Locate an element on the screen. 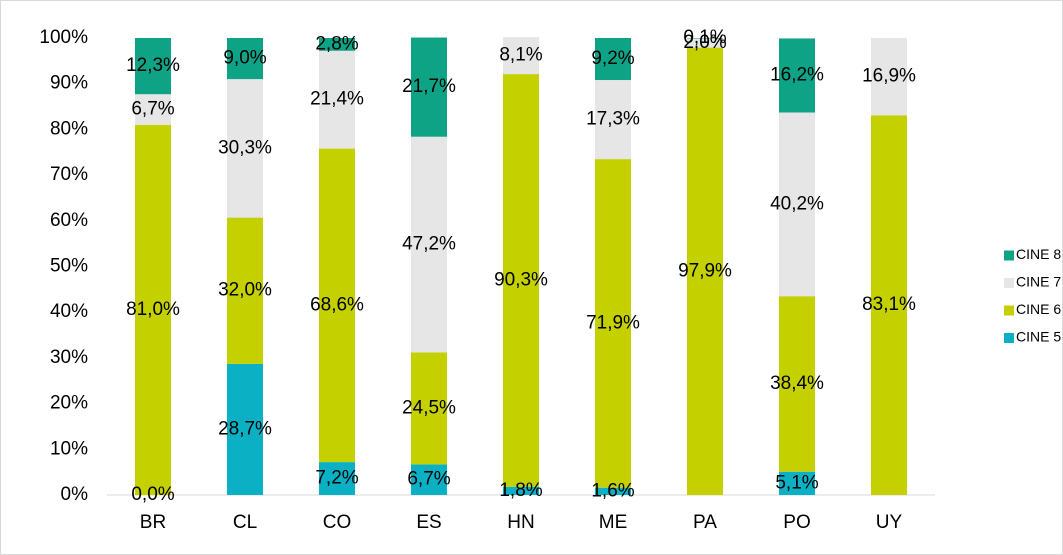 The height and width of the screenshot is (555, 1063). x-tick-label: PA is located at coordinates (705, 522).